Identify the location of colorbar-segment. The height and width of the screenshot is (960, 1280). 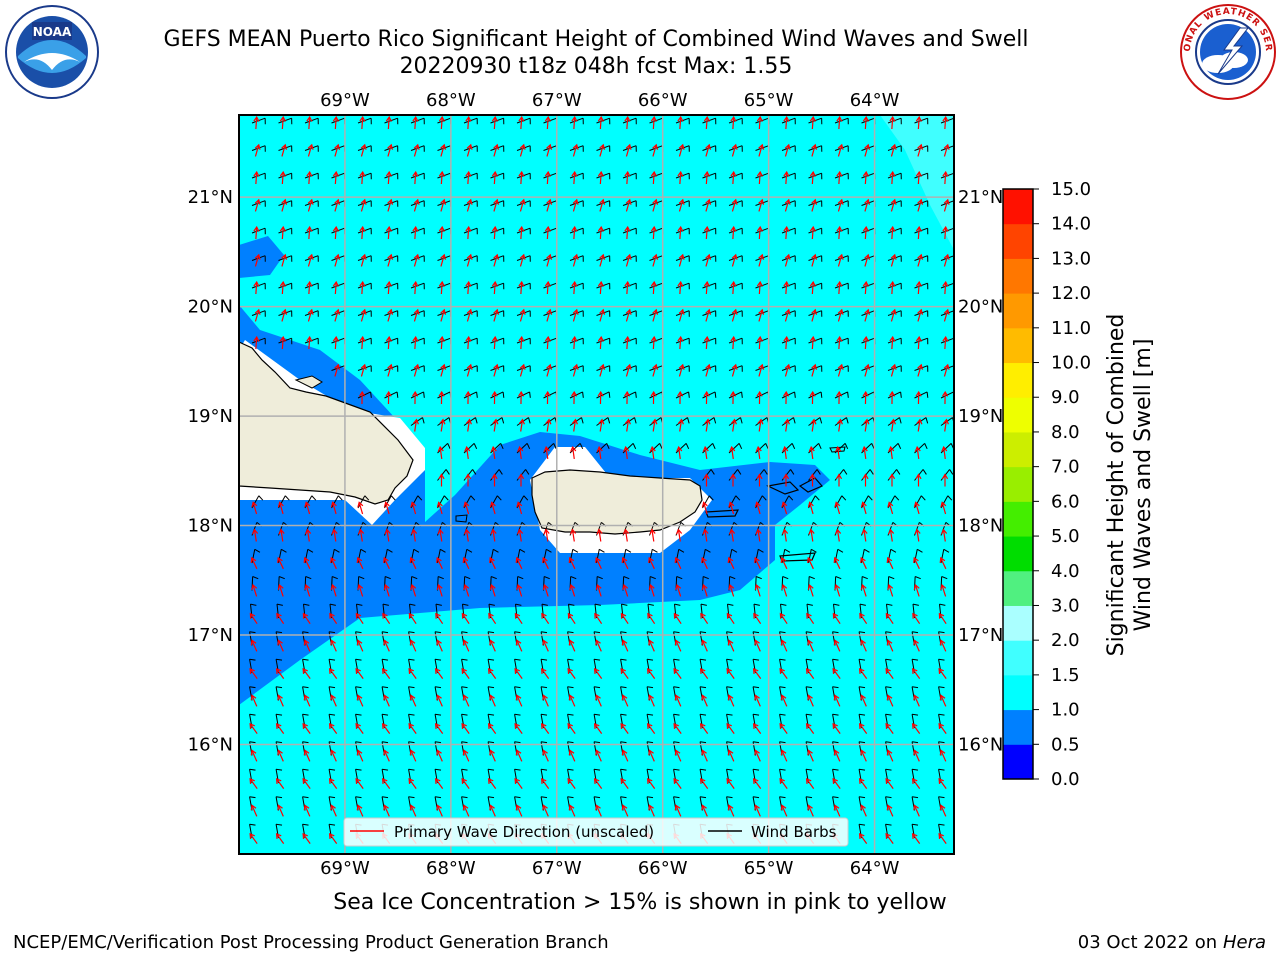
(1018, 484).